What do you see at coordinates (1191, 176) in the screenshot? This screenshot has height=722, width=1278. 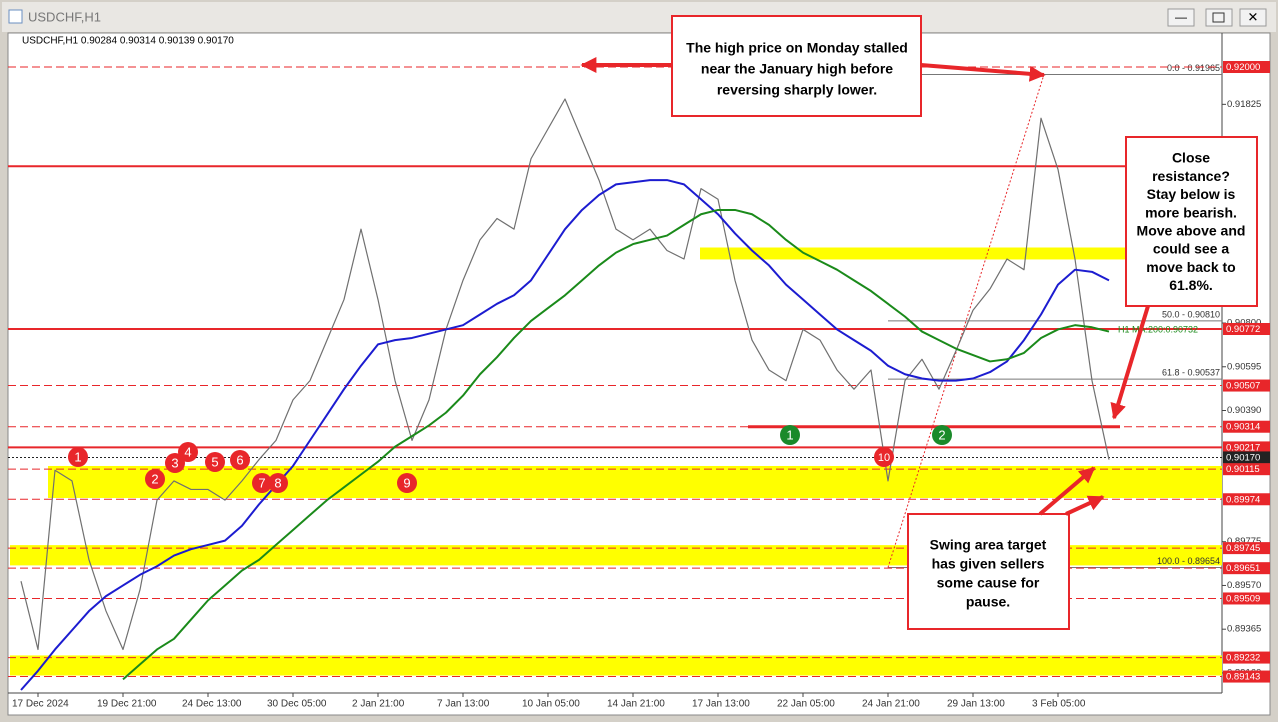 I see `callout-text: resistance?` at bounding box center [1191, 176].